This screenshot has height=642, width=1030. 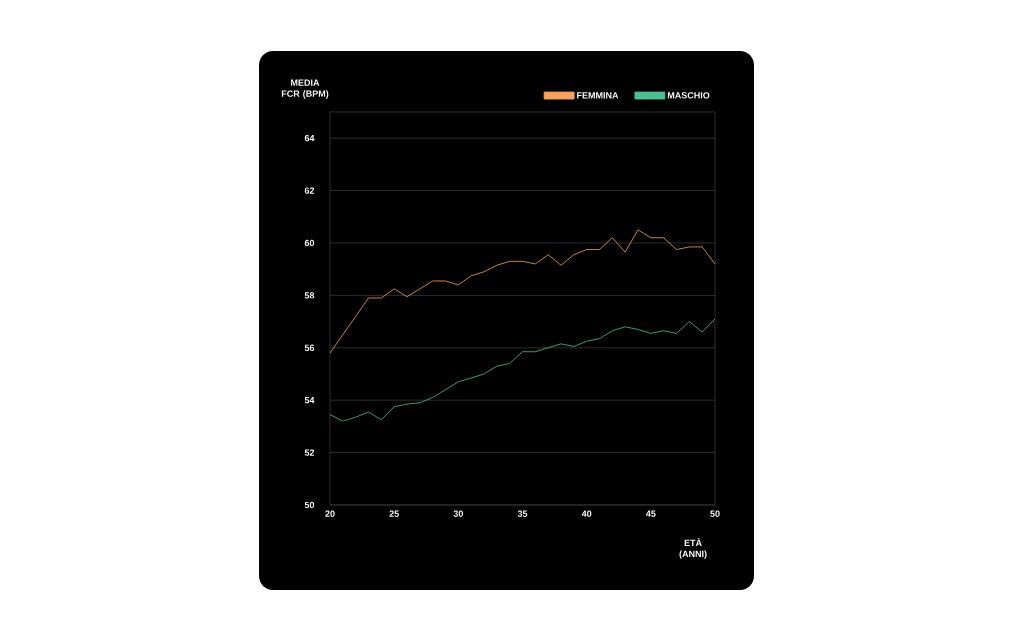 I want to click on y-tick-label: 50, so click(x=309, y=505).